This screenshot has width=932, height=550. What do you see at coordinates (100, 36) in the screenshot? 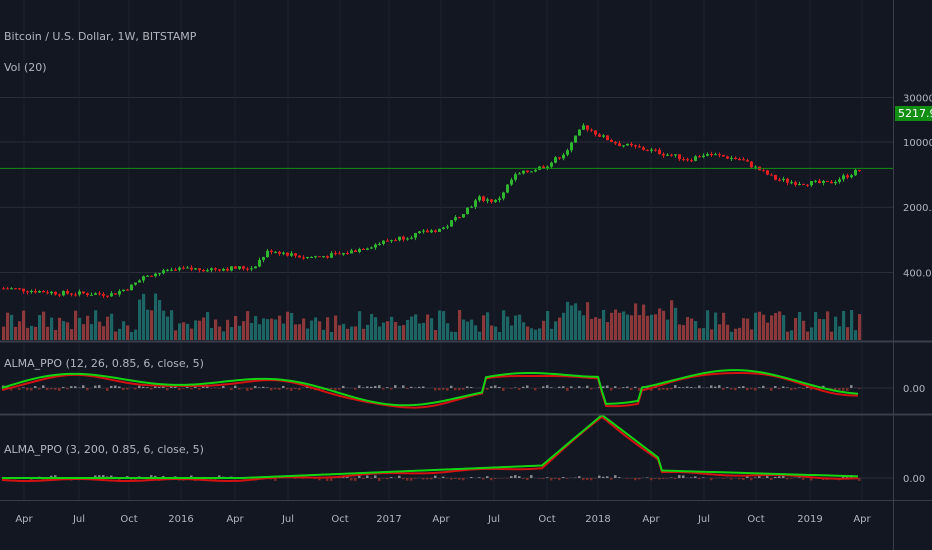
I see `symbol-title: Bitcoin / U.S. Dollar, 1W, BITSTAMP` at bounding box center [100, 36].